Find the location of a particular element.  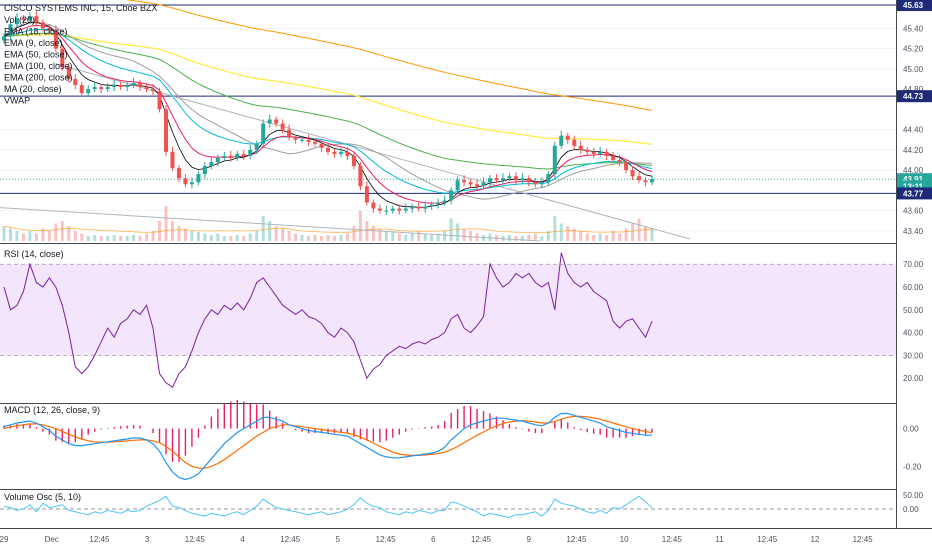

legend-entry: EMA (200, close) is located at coordinates (38, 78).